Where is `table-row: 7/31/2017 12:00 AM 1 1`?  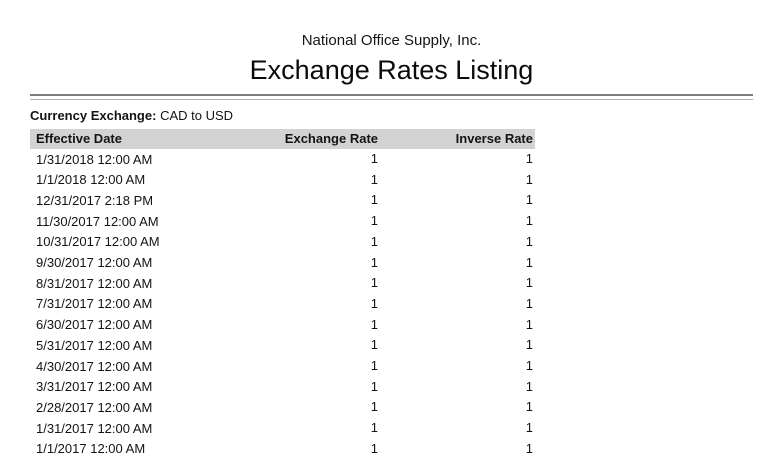
table-row: 7/31/2017 12:00 AM 1 1 is located at coordinates (282, 304).